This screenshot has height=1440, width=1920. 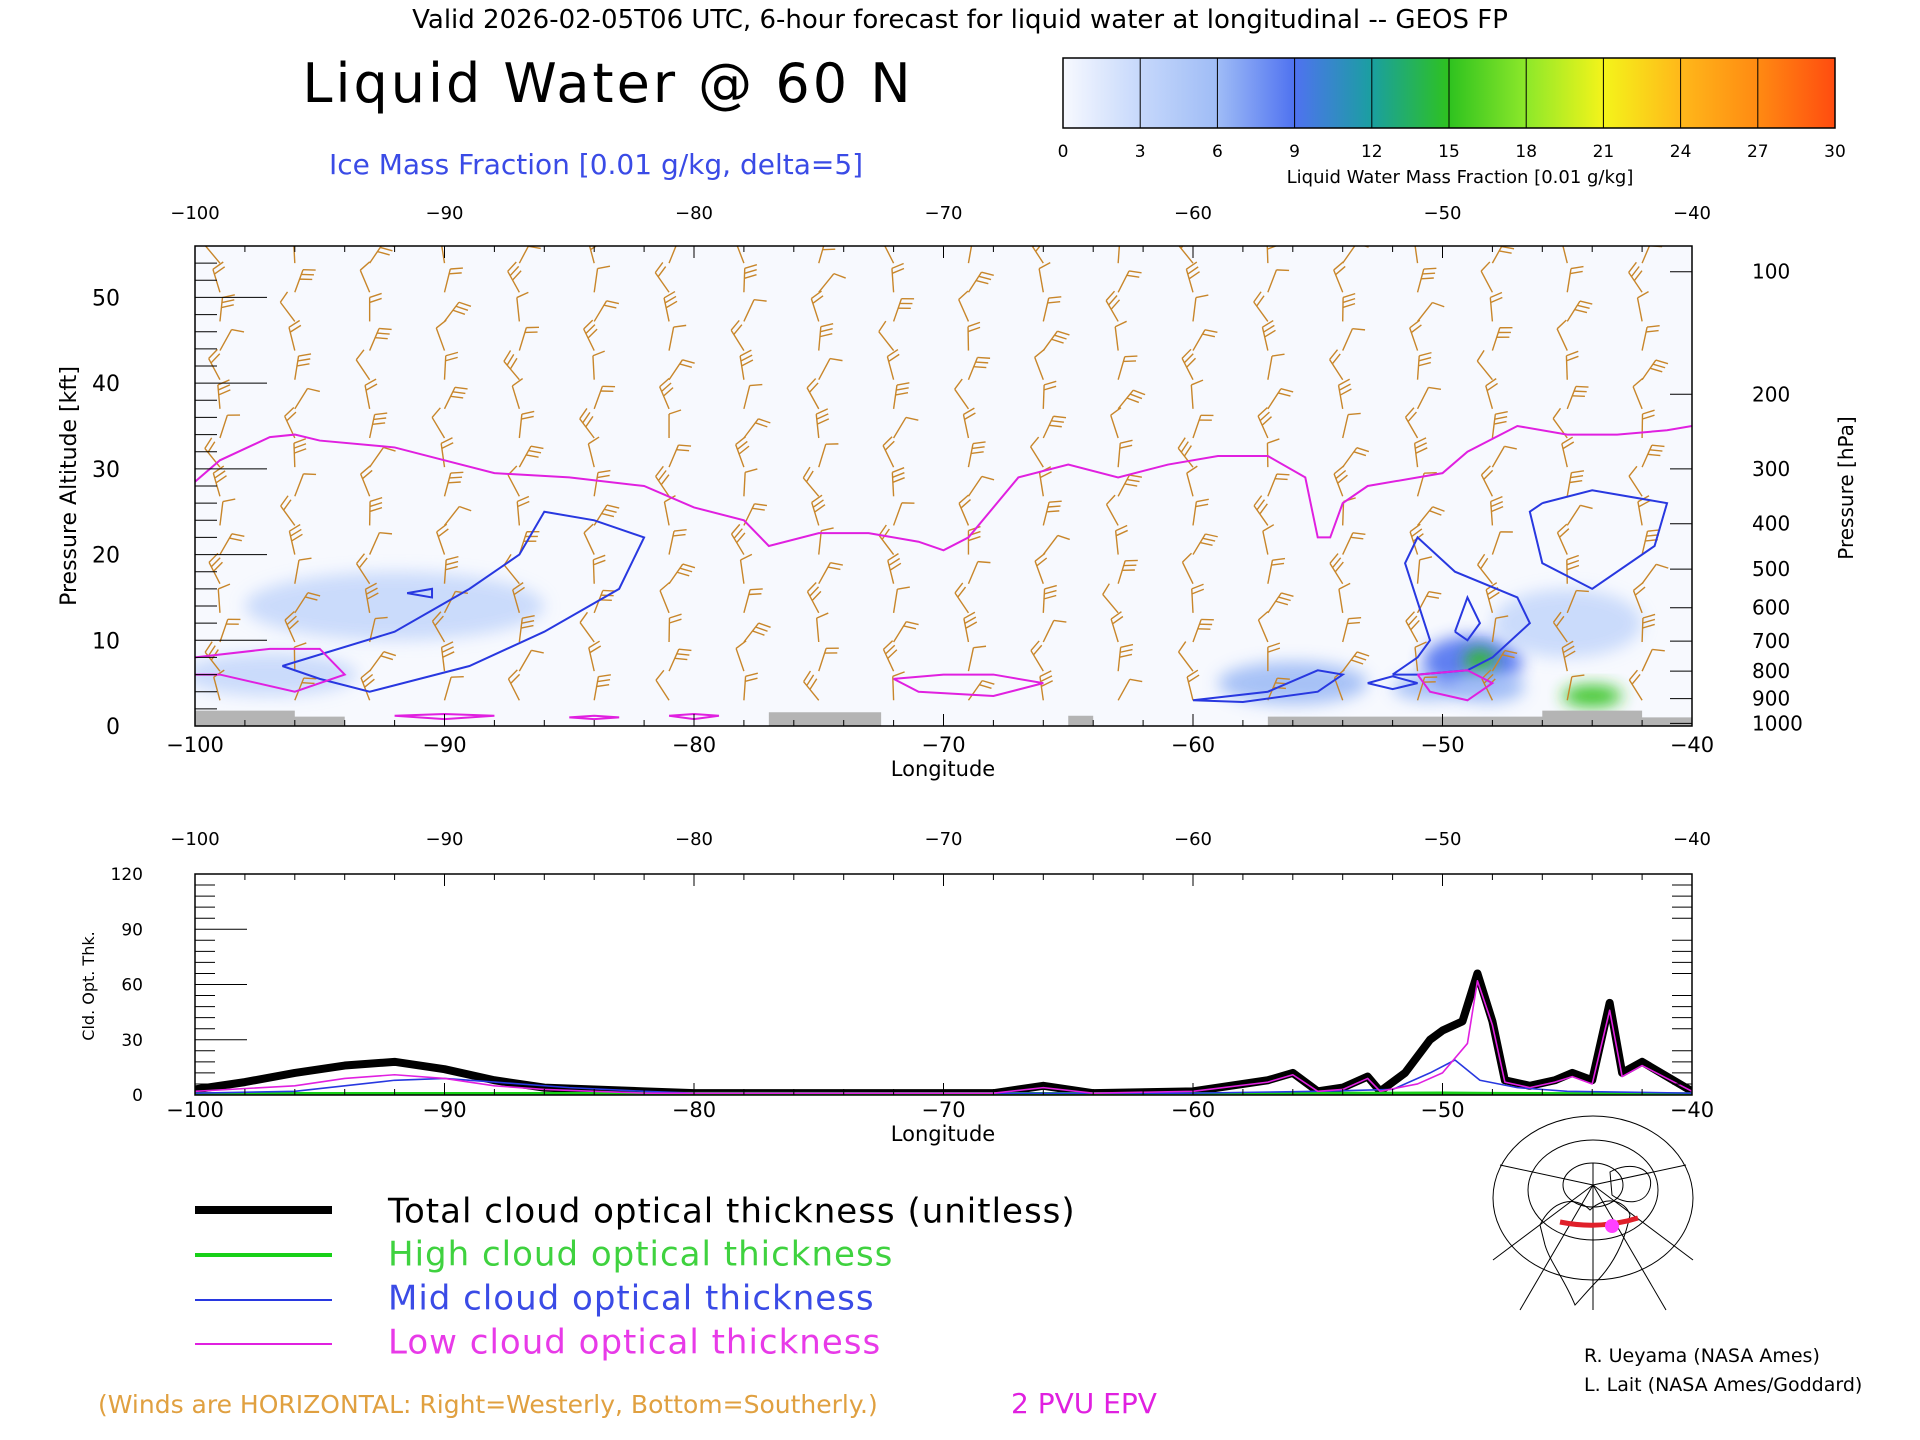 What do you see at coordinates (444, 716) in the screenshot?
I see `pv-contour` at bounding box center [444, 716].